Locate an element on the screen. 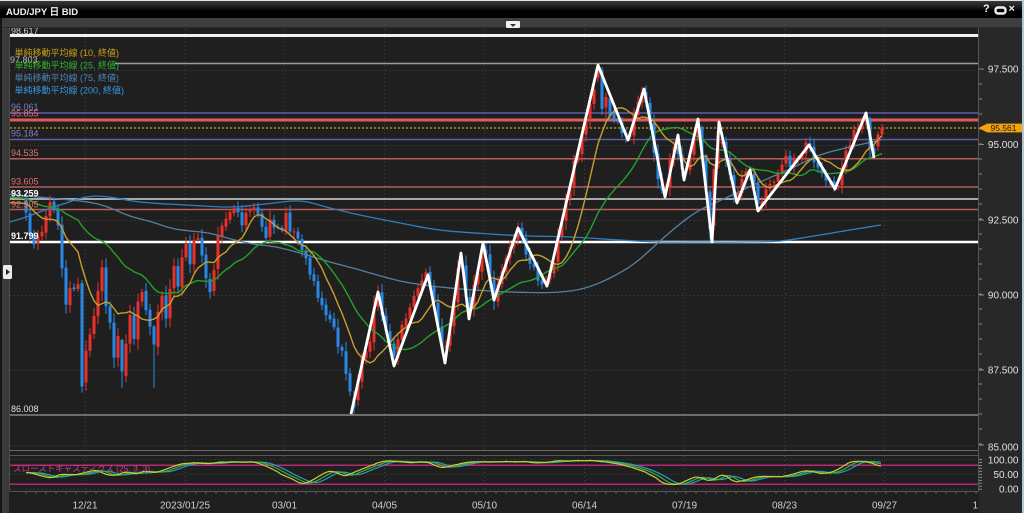 This screenshot has height=513, width=1024. svg-text: 92.905 is located at coordinates (25, 205).